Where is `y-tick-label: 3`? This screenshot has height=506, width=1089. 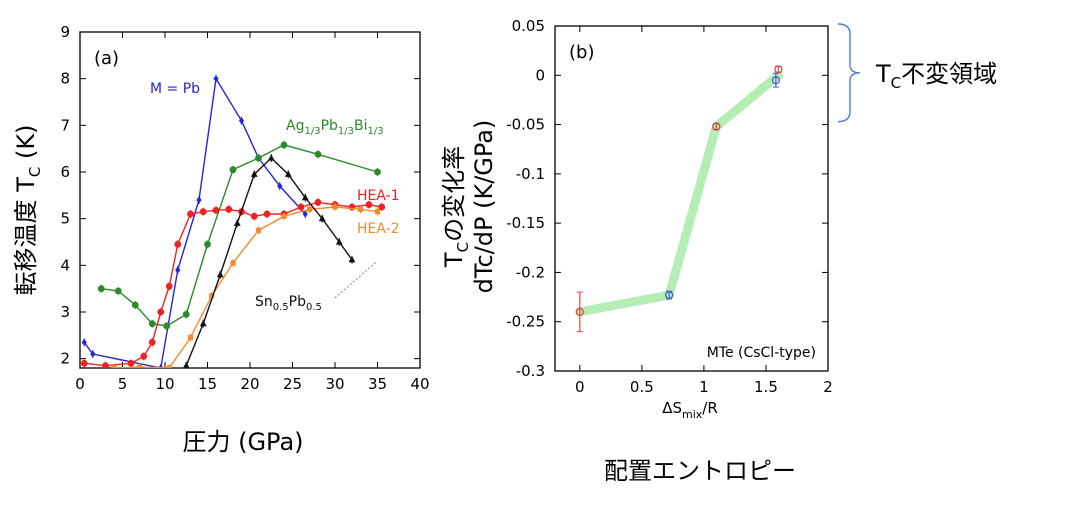
y-tick-label: 3 is located at coordinates (65, 312).